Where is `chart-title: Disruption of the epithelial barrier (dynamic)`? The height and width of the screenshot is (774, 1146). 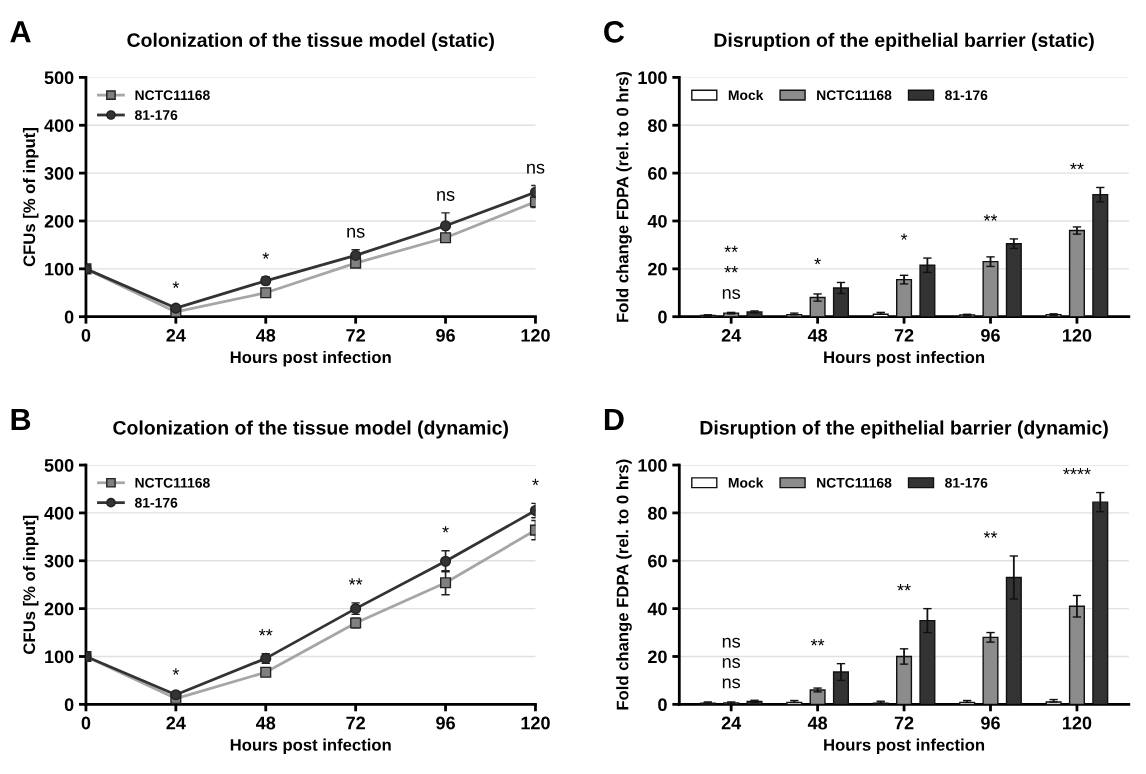
chart-title: Disruption of the epithelial barrier (dynamic) is located at coordinates (904, 429).